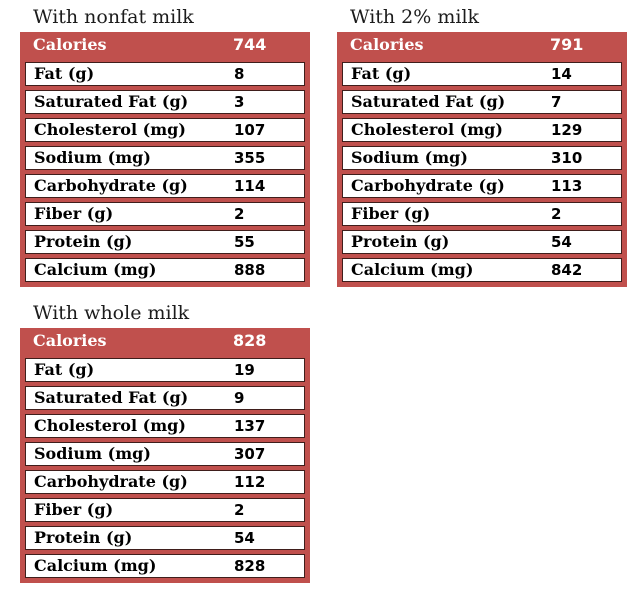  What do you see at coordinates (111, 313) in the screenshot?
I see `table-title: With whole milk` at bounding box center [111, 313].